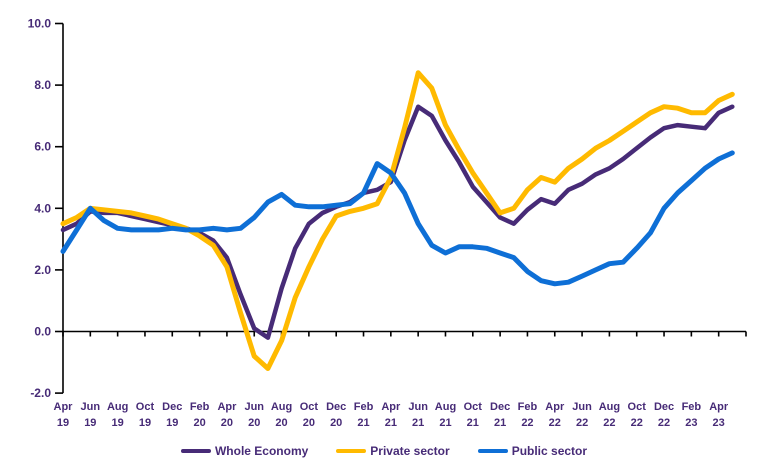 This screenshot has width=768, height=471. Describe the element at coordinates (410, 451) in the screenshot. I see `legend-label-private-sector: Private sector` at that location.